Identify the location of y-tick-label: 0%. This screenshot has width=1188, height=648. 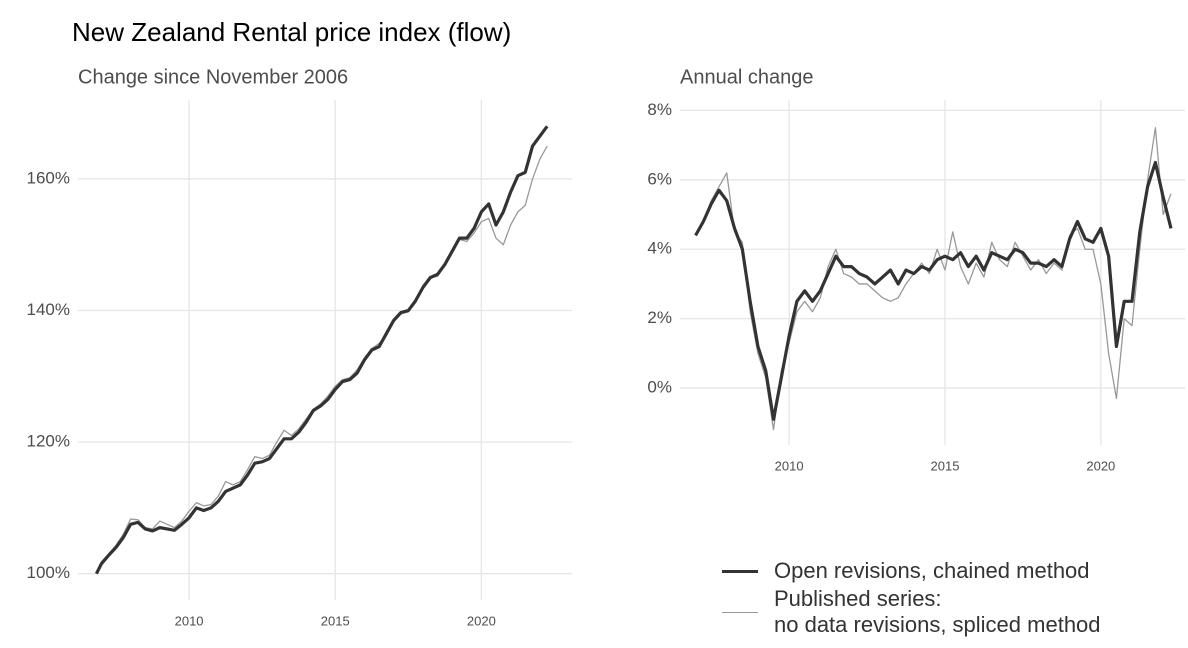
(659, 387).